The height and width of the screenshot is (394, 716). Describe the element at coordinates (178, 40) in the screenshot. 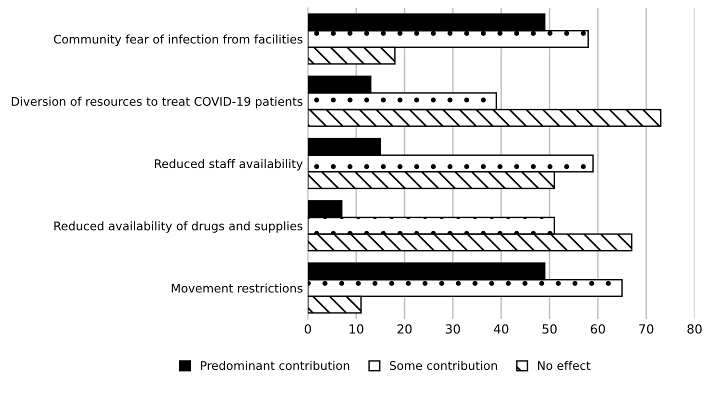

I see `y-tick-label: Community fear of infection from facilities` at that location.